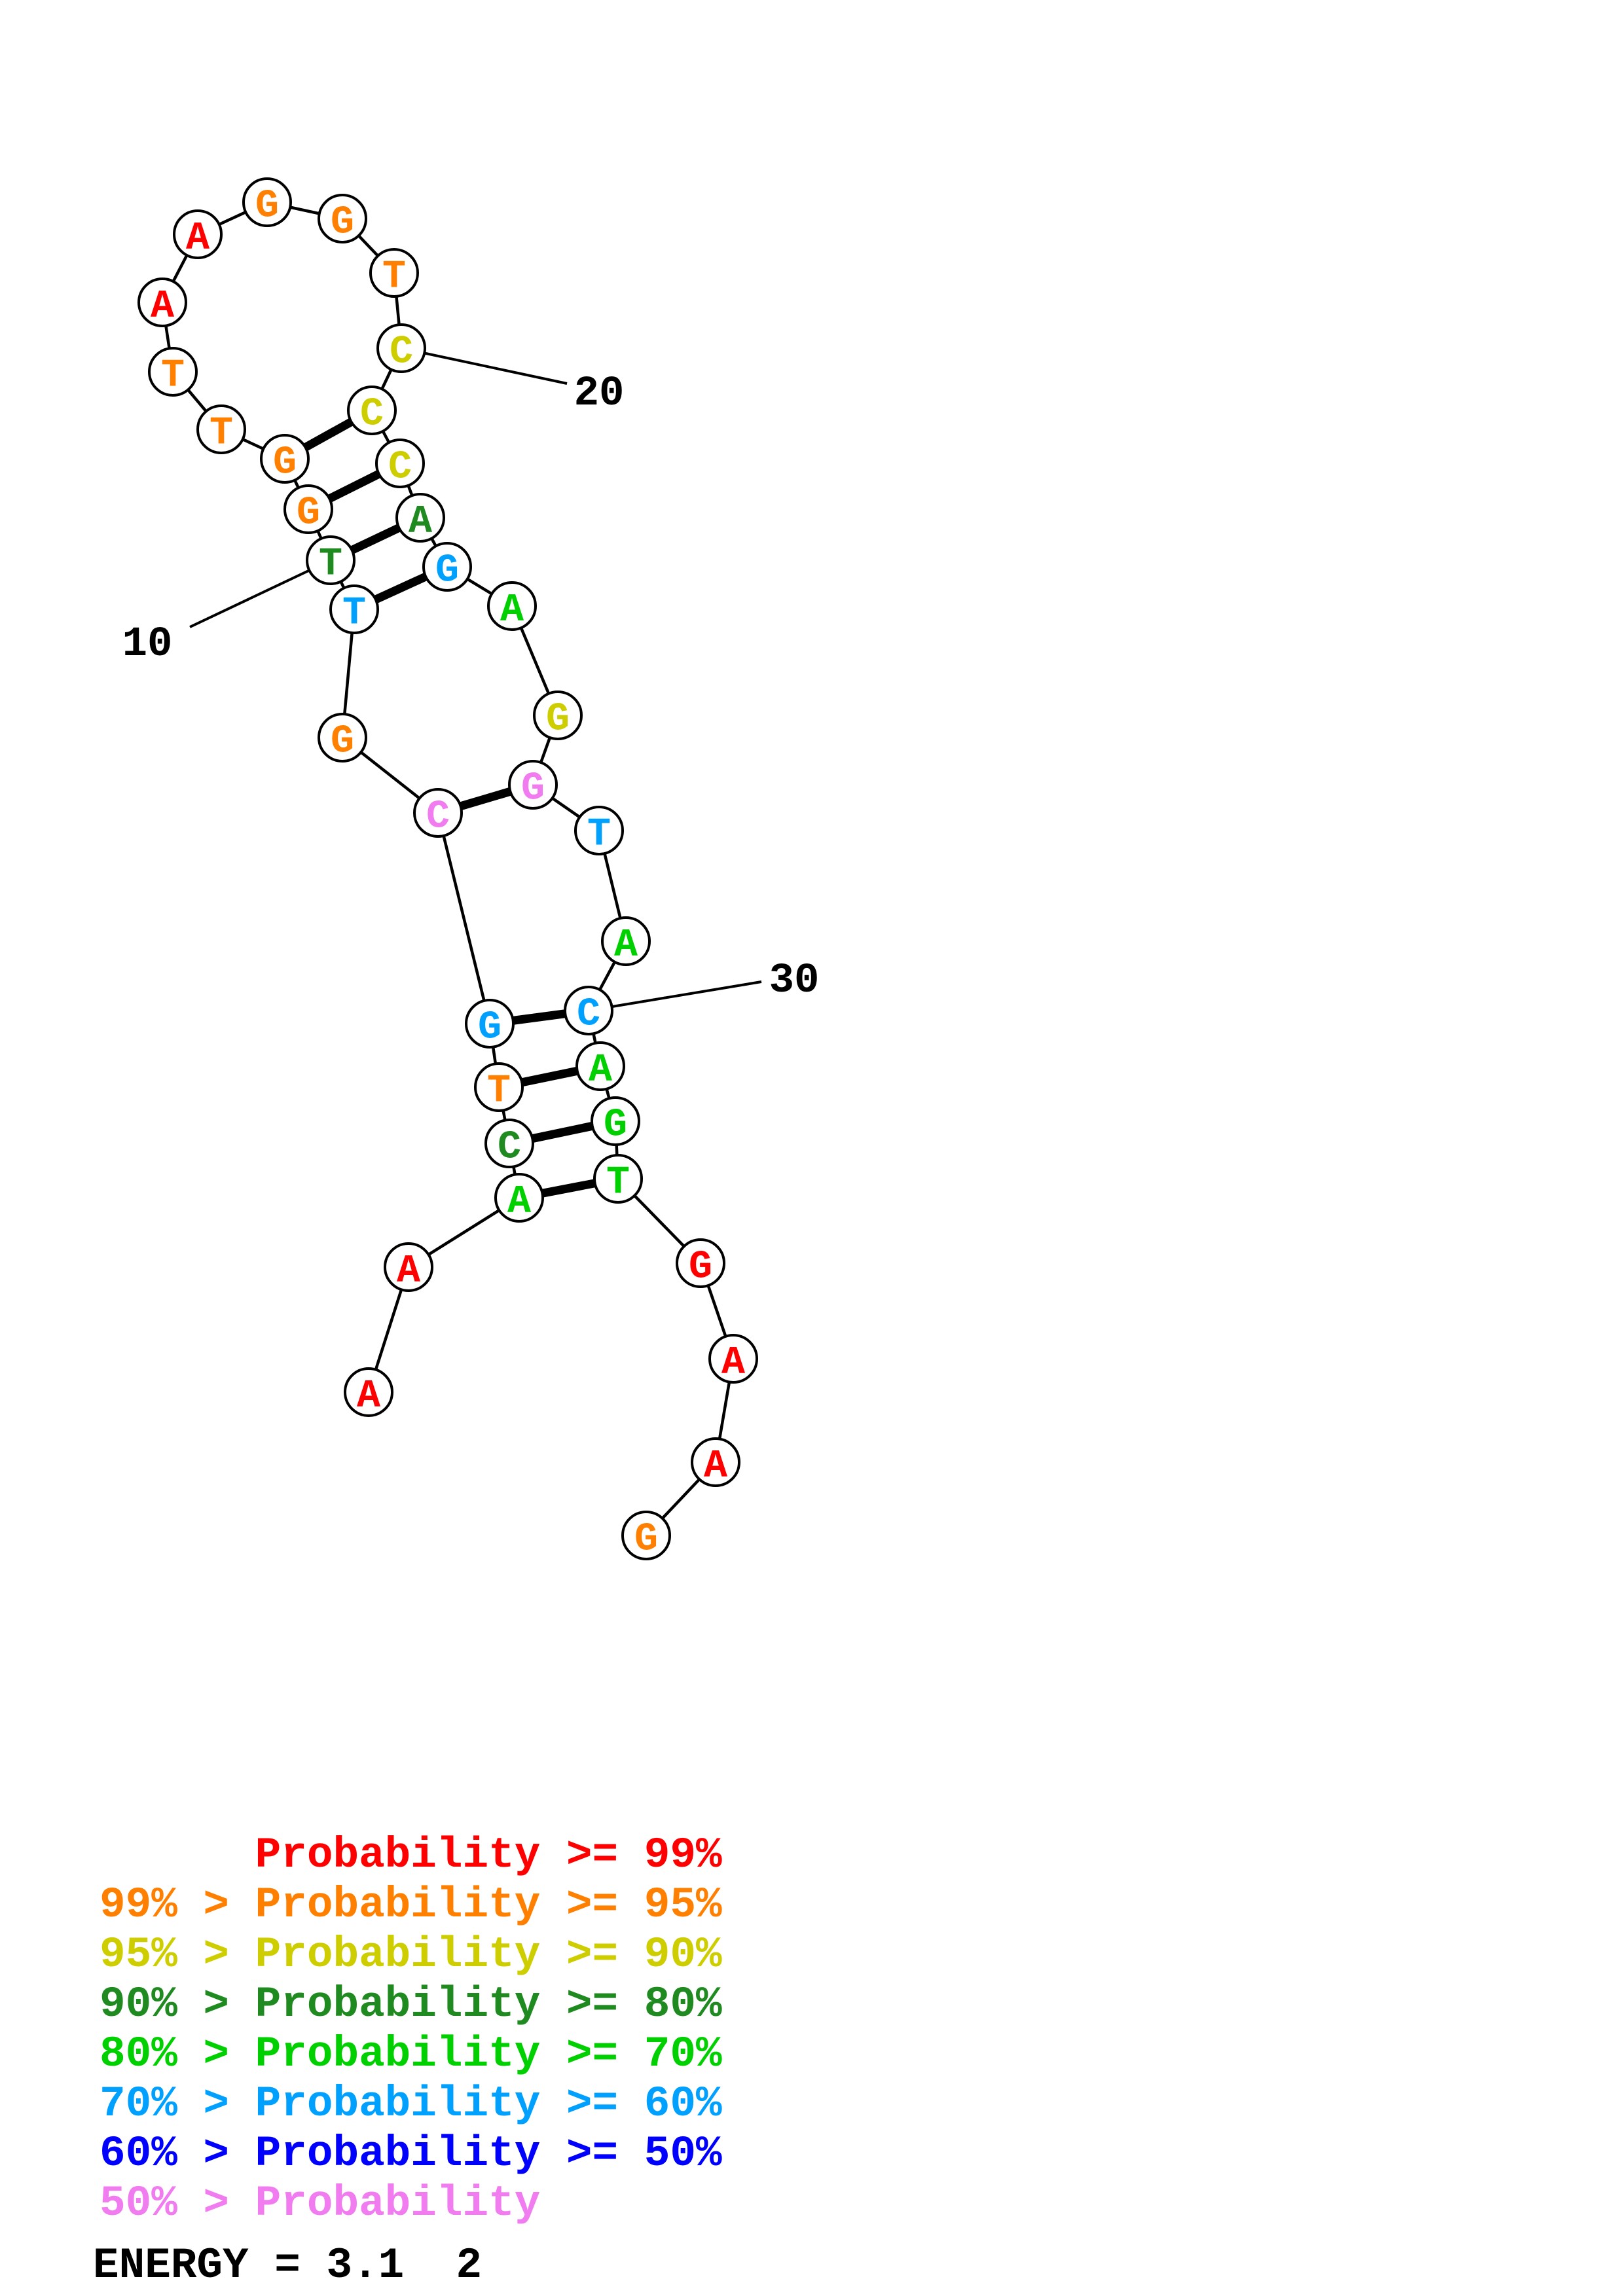 This screenshot has height=2296, width=1623. Describe the element at coordinates (411, 2004) in the screenshot. I see `legend-row-p80: 90% > Probability >= 80%` at that location.